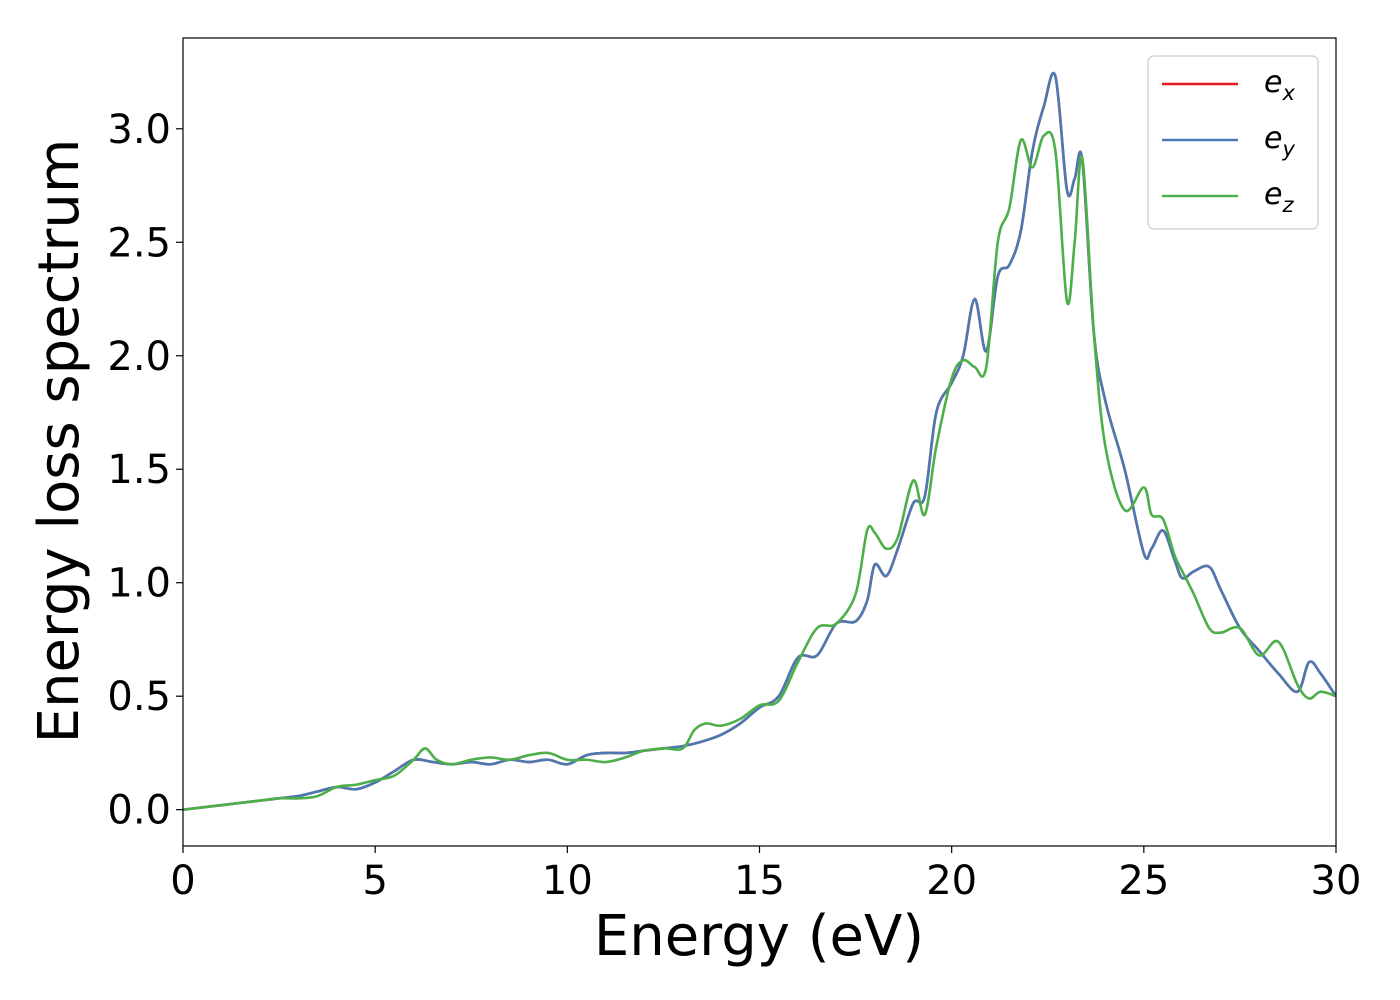 The width and height of the screenshot is (1400, 1000). Describe the element at coordinates (1288, 93) in the screenshot. I see `legend-subscript: x` at that location.